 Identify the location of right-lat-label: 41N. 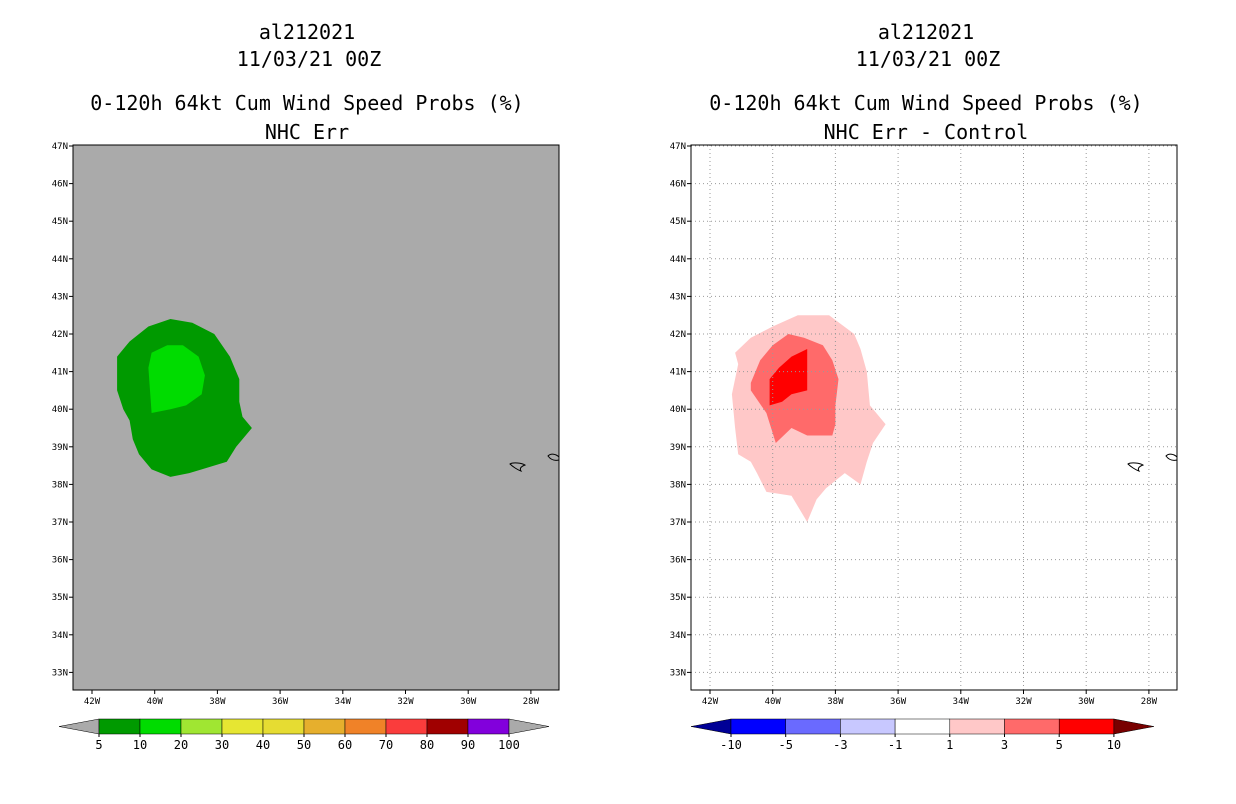
(678, 373).